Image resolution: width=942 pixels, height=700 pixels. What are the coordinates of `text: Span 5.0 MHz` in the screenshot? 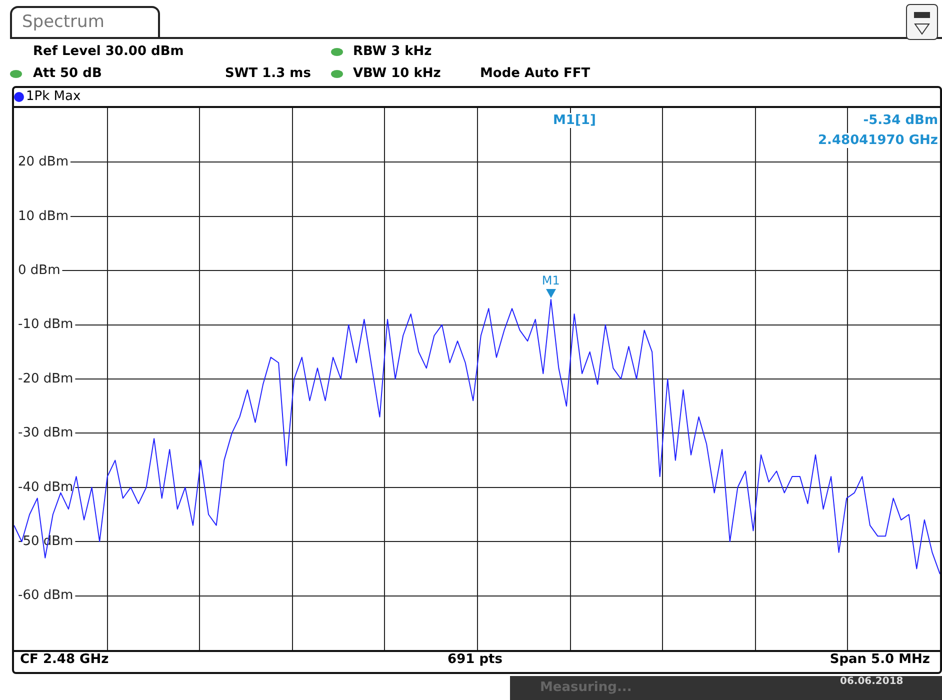 It's located at (880, 659).